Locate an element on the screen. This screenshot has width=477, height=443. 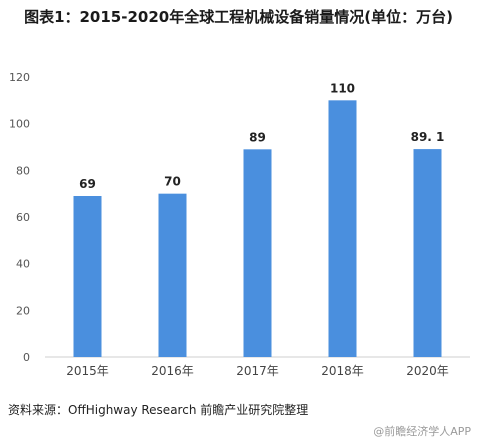
y-tick-label: 80 is located at coordinates (23, 170).